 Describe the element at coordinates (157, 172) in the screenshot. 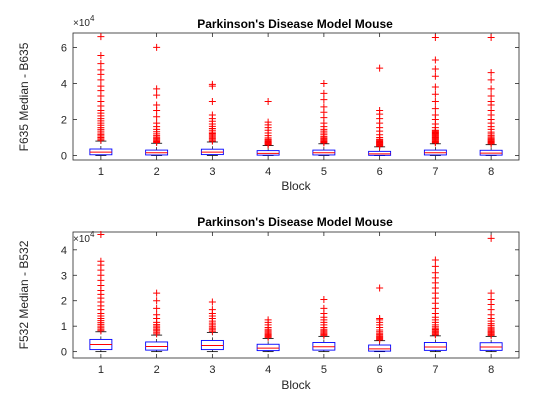

I see `top-x-tick-label: 2` at that location.